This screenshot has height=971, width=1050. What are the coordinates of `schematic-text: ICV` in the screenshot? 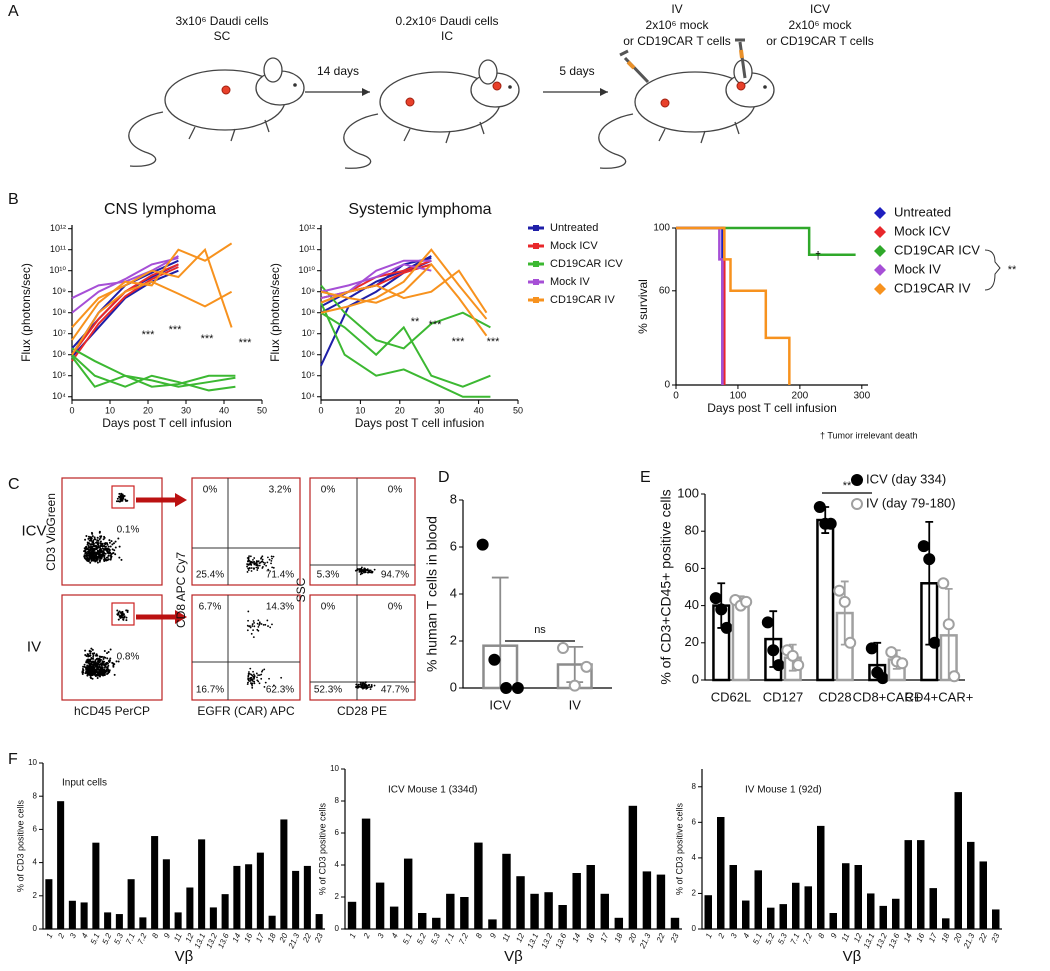 It's located at (820, 9).